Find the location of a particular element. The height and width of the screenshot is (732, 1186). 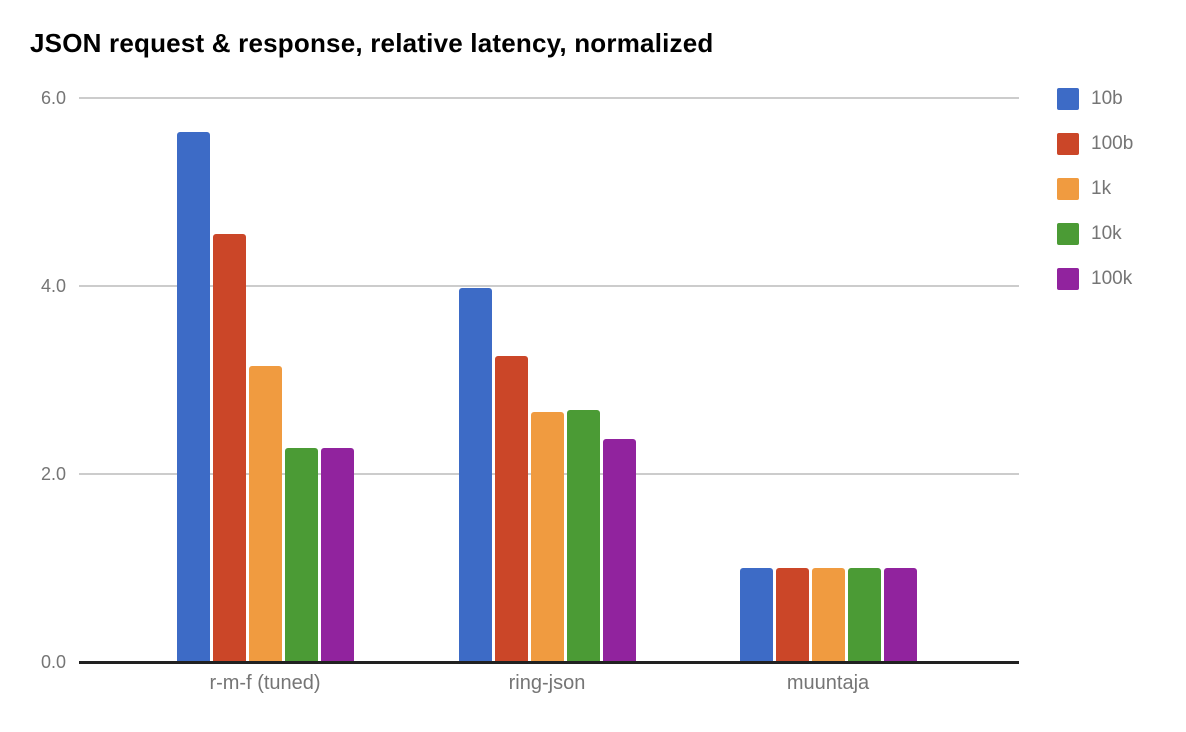

legend-item-100k: 100k is located at coordinates (1095, 279).